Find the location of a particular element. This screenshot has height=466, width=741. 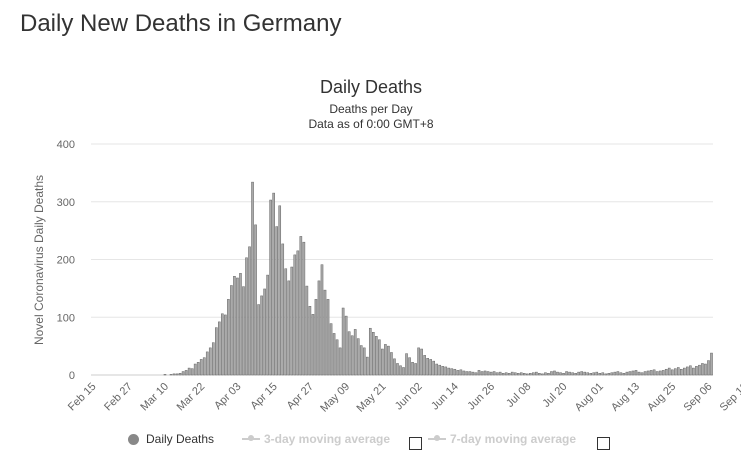

checkbox-7-day-average is located at coordinates (603, 443).